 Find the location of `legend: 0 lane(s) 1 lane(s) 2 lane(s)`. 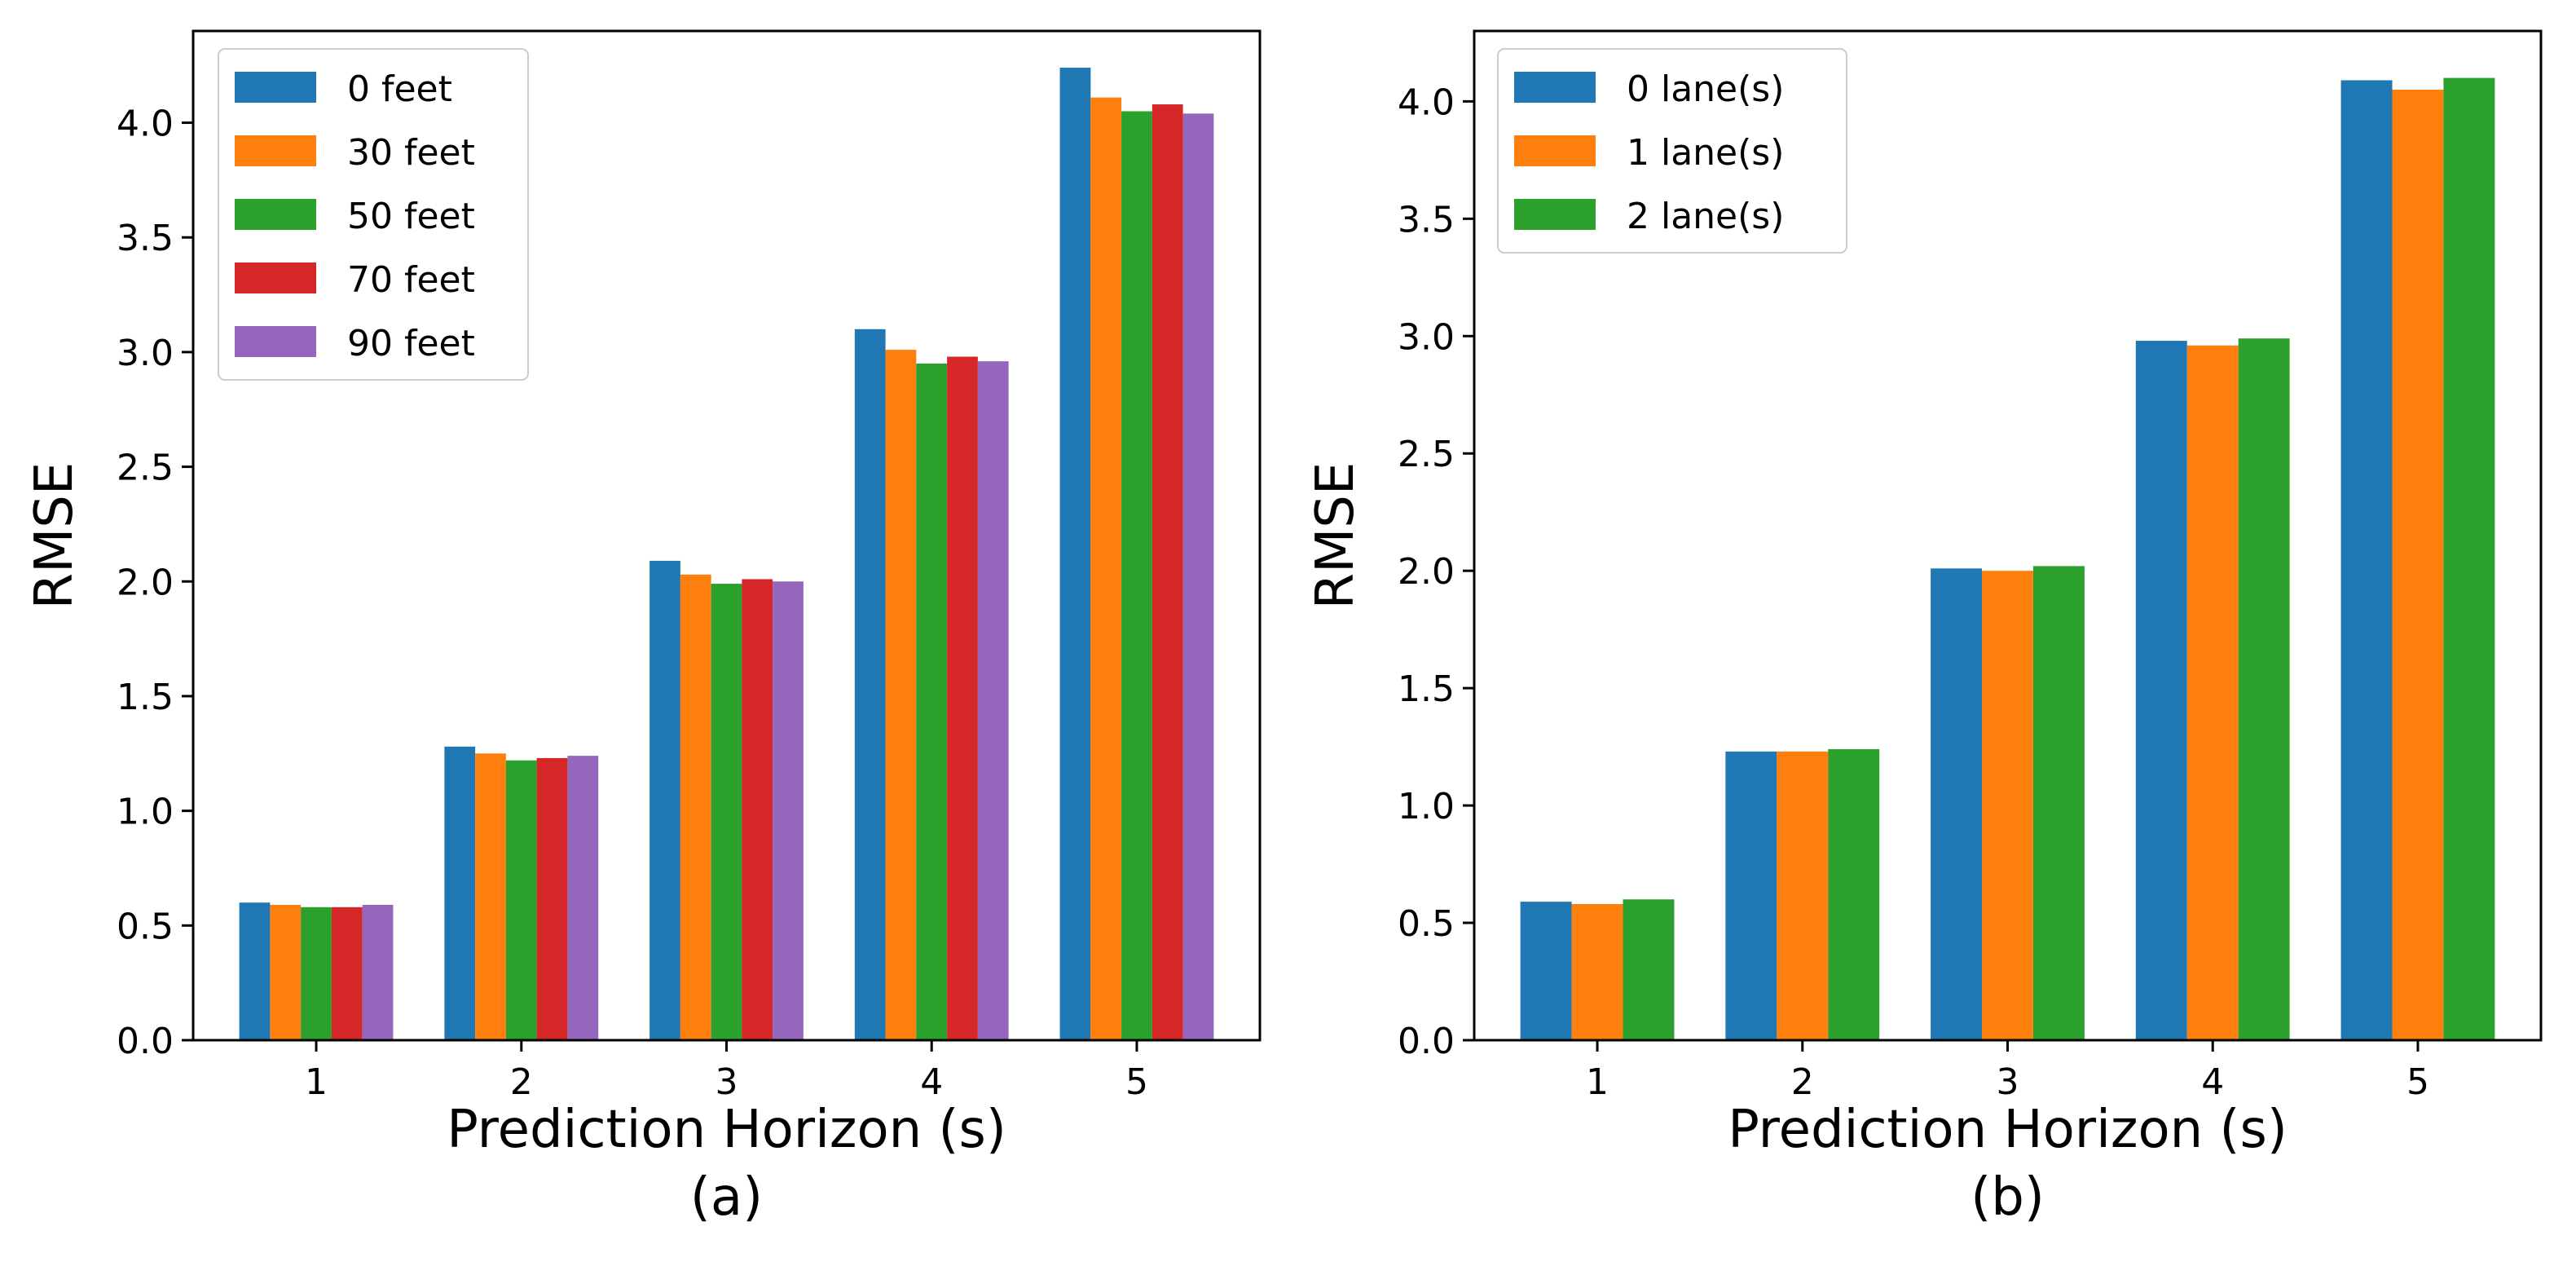

legend: 0 lane(s) 1 lane(s) 2 lane(s) is located at coordinates (1672, 151).